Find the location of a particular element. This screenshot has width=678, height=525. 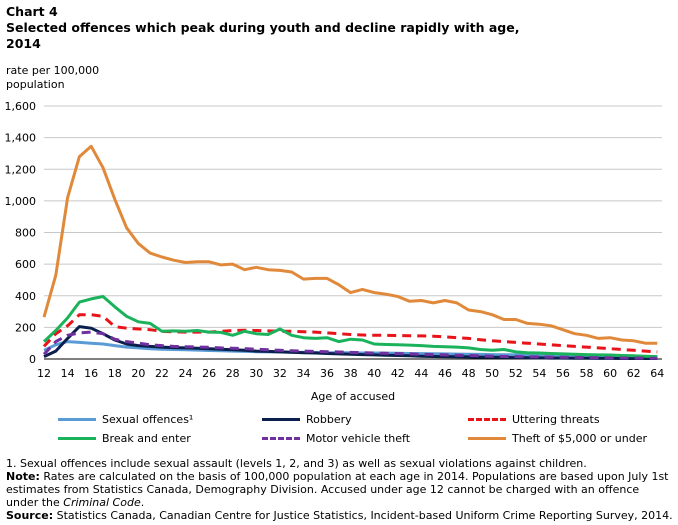

x-tick-label: 36 is located at coordinates (327, 373).